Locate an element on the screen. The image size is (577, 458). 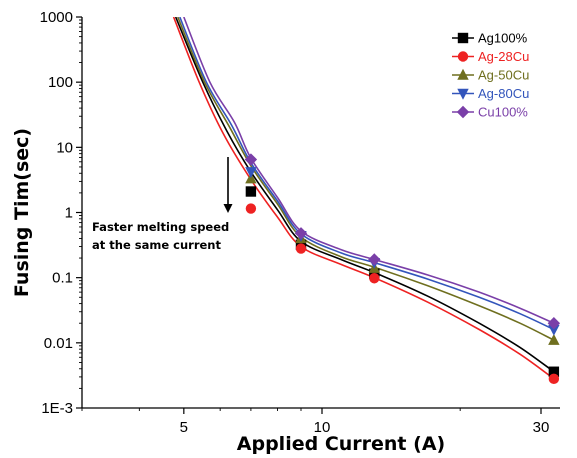
y-tick-label: 10 is located at coordinates (64, 147).